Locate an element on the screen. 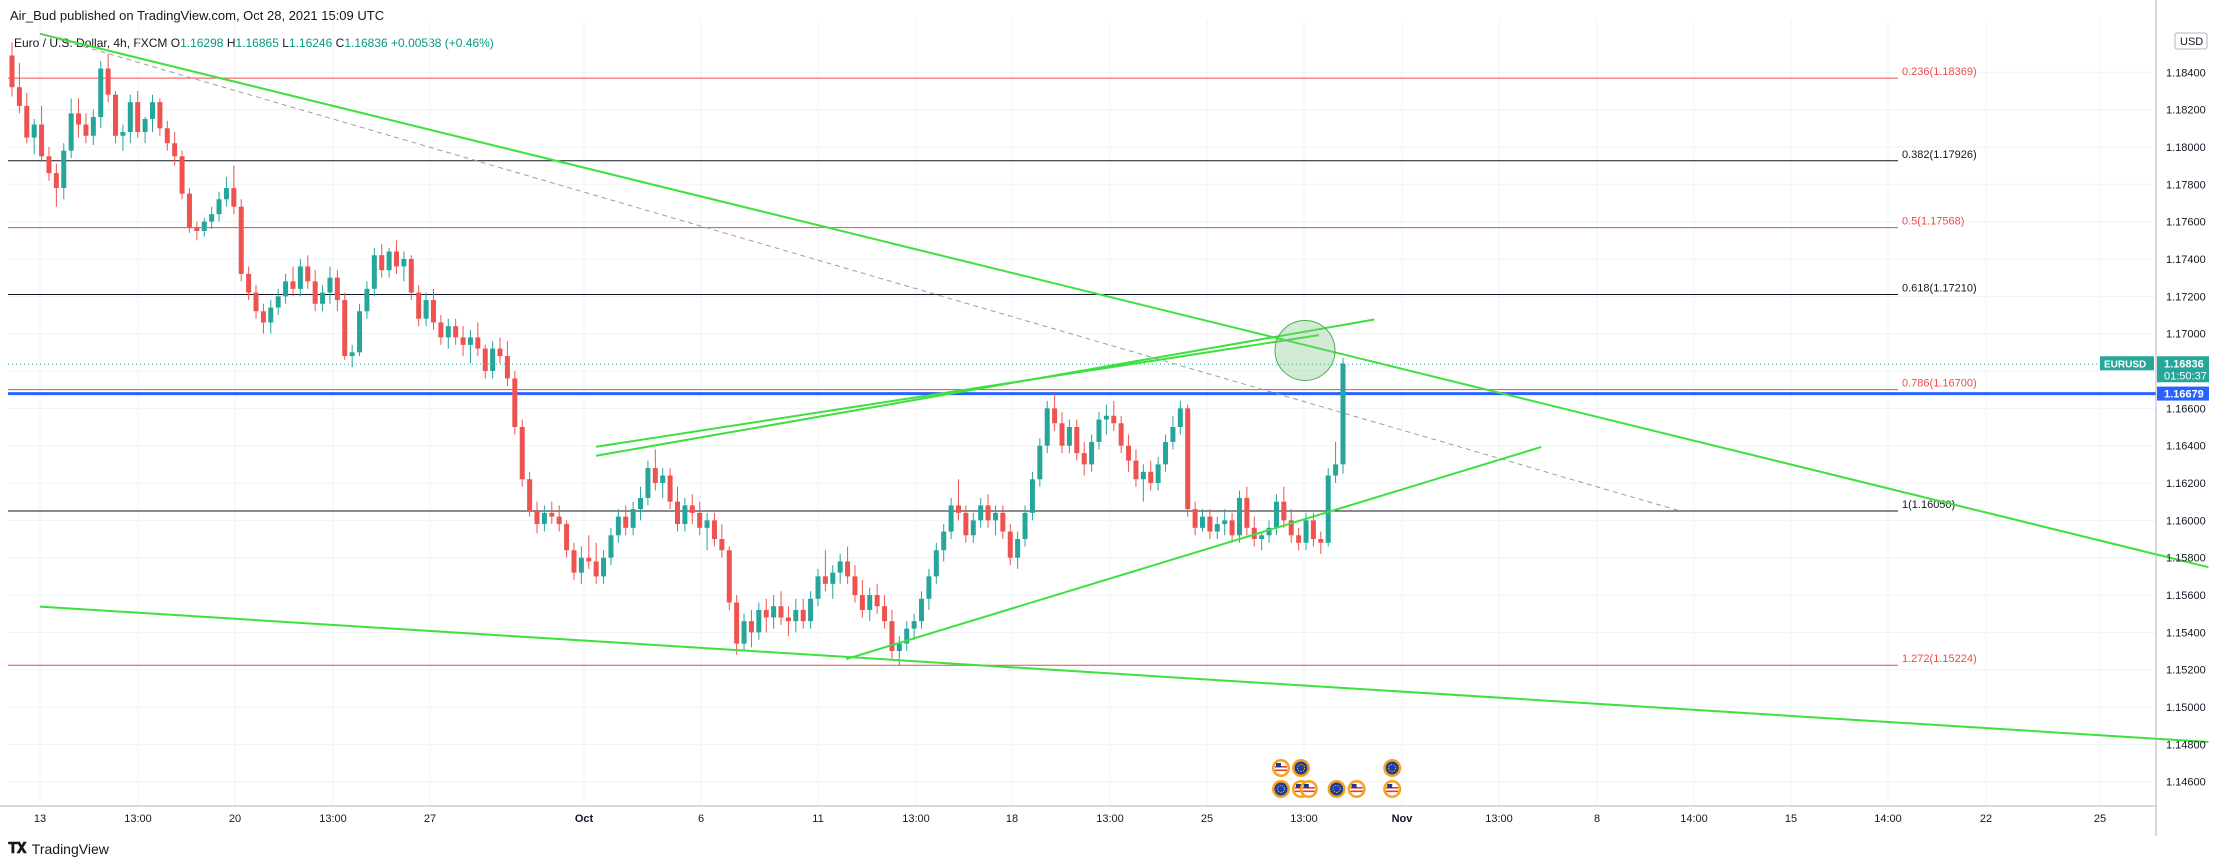 The image size is (2231, 866). flag-stars is located at coordinates (1392, 768).